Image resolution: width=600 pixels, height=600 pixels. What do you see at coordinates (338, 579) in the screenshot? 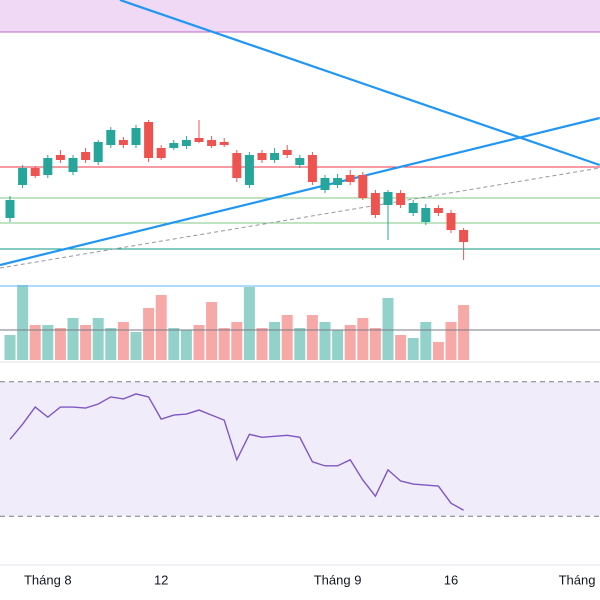
I see `x-tick-label: Tháng 9` at bounding box center [338, 579].